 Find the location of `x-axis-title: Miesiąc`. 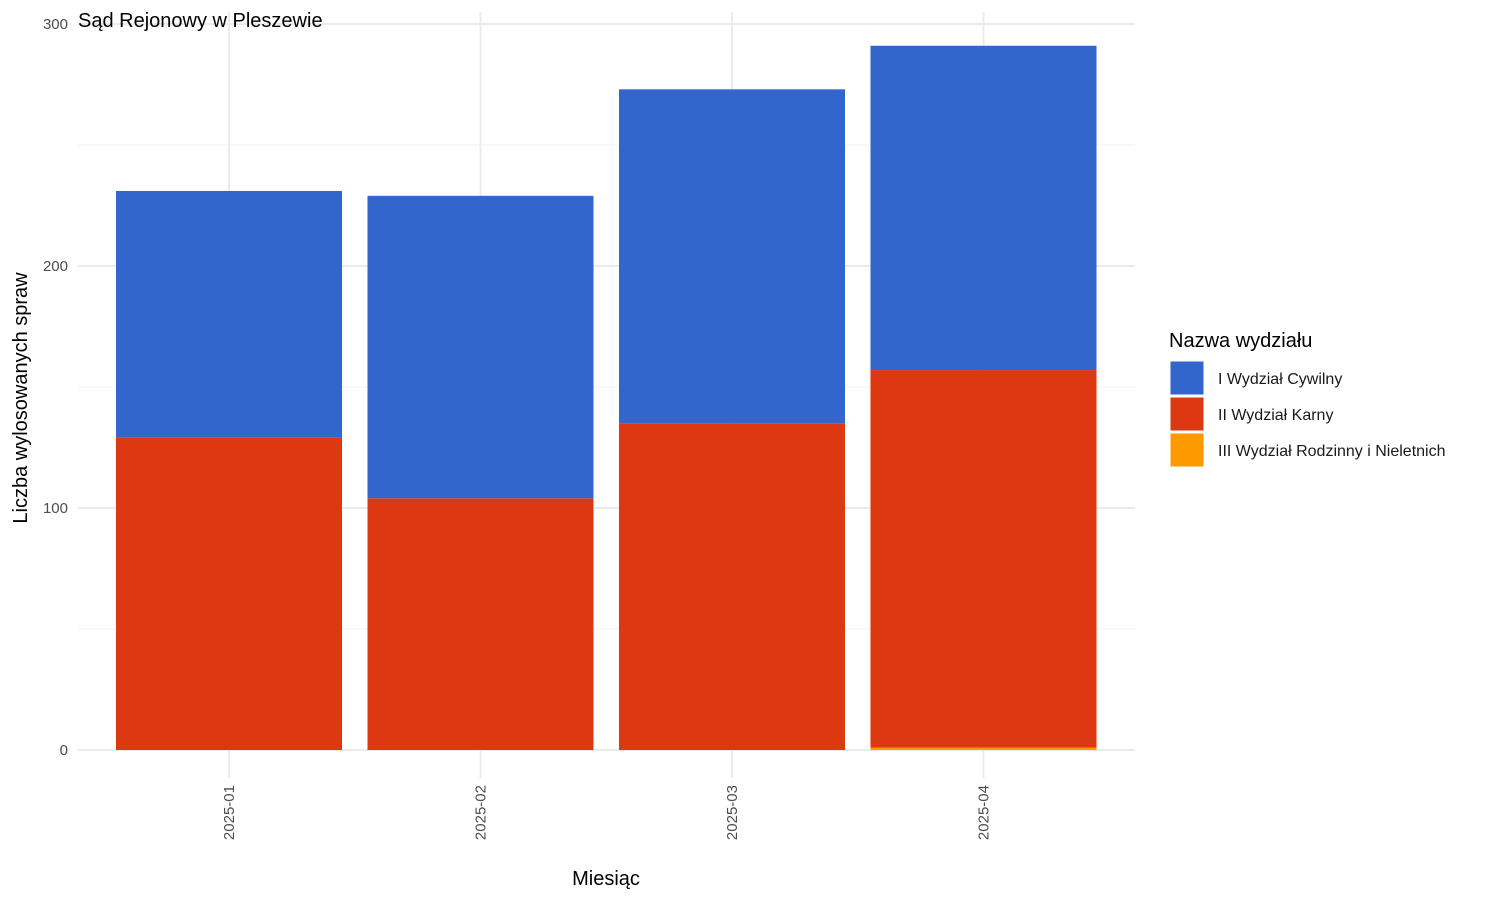

x-axis-title: Miesiąc is located at coordinates (606, 879).